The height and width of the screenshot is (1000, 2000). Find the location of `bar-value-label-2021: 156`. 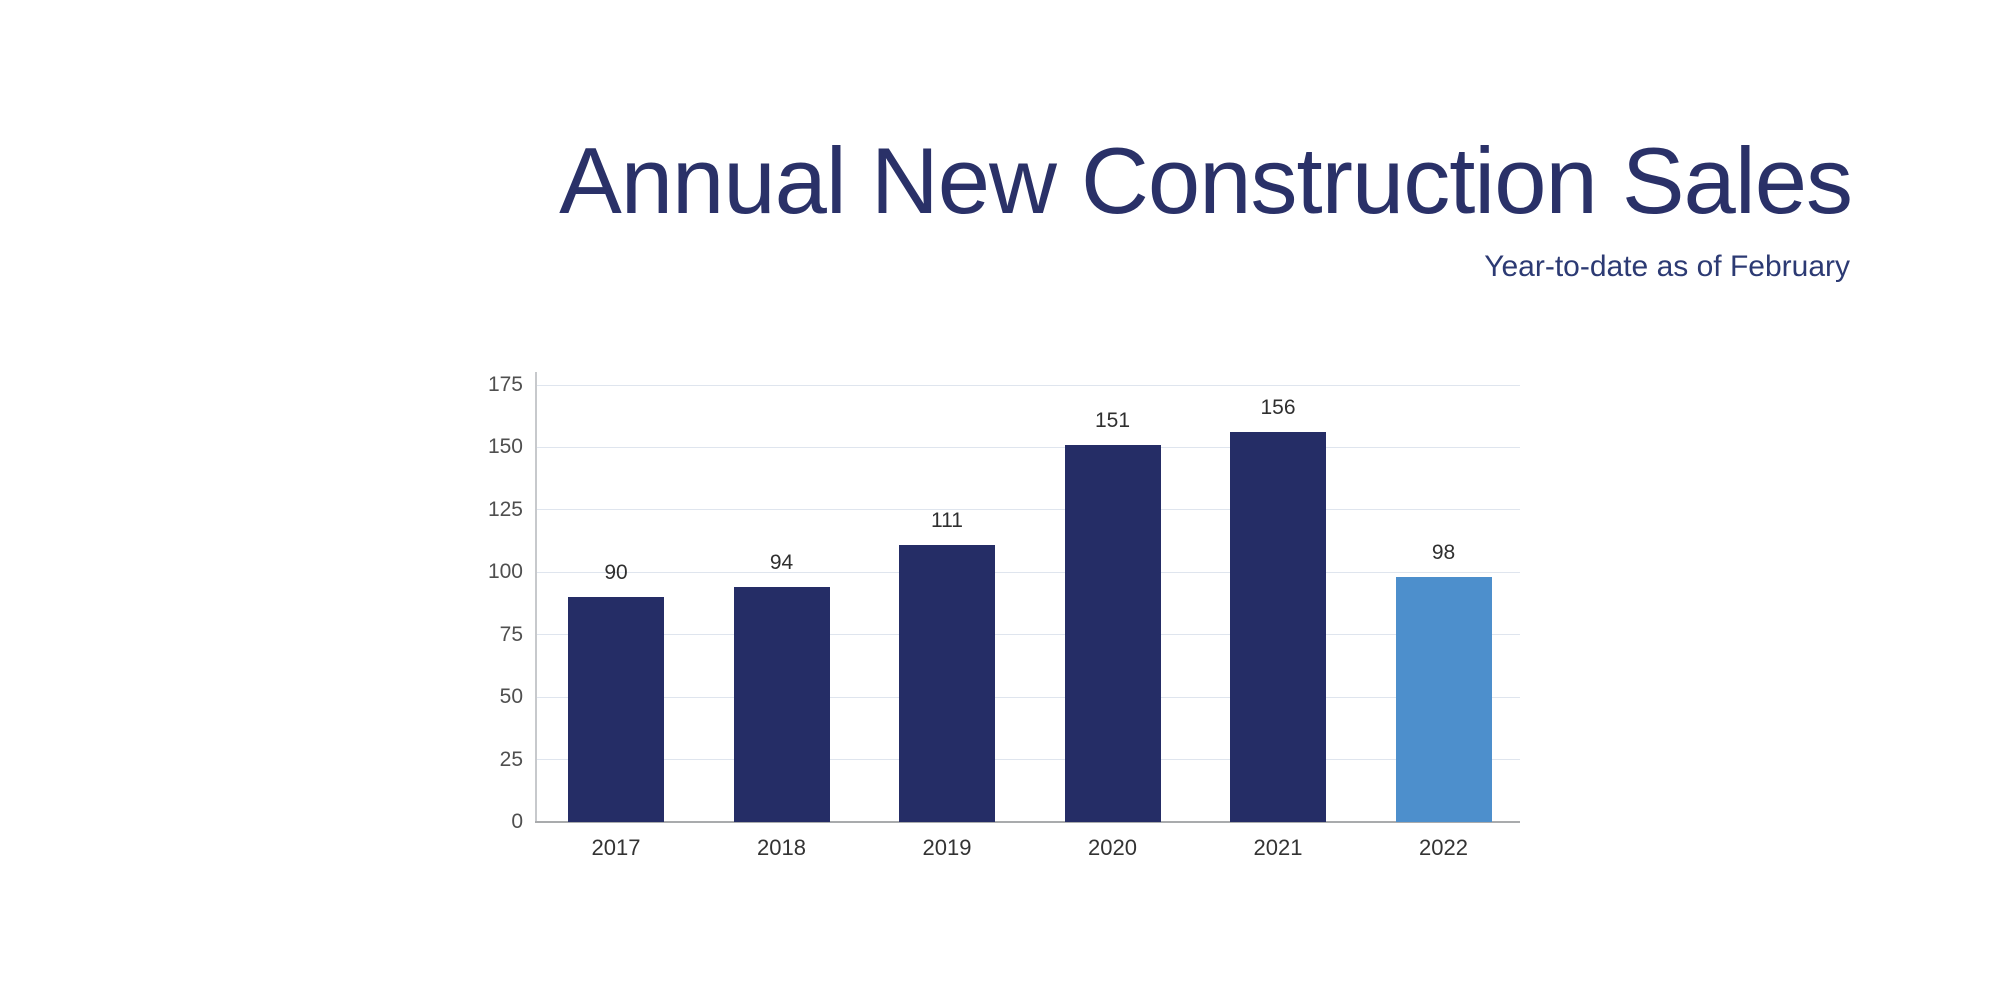

bar-value-label-2021: 156 is located at coordinates (1278, 408).